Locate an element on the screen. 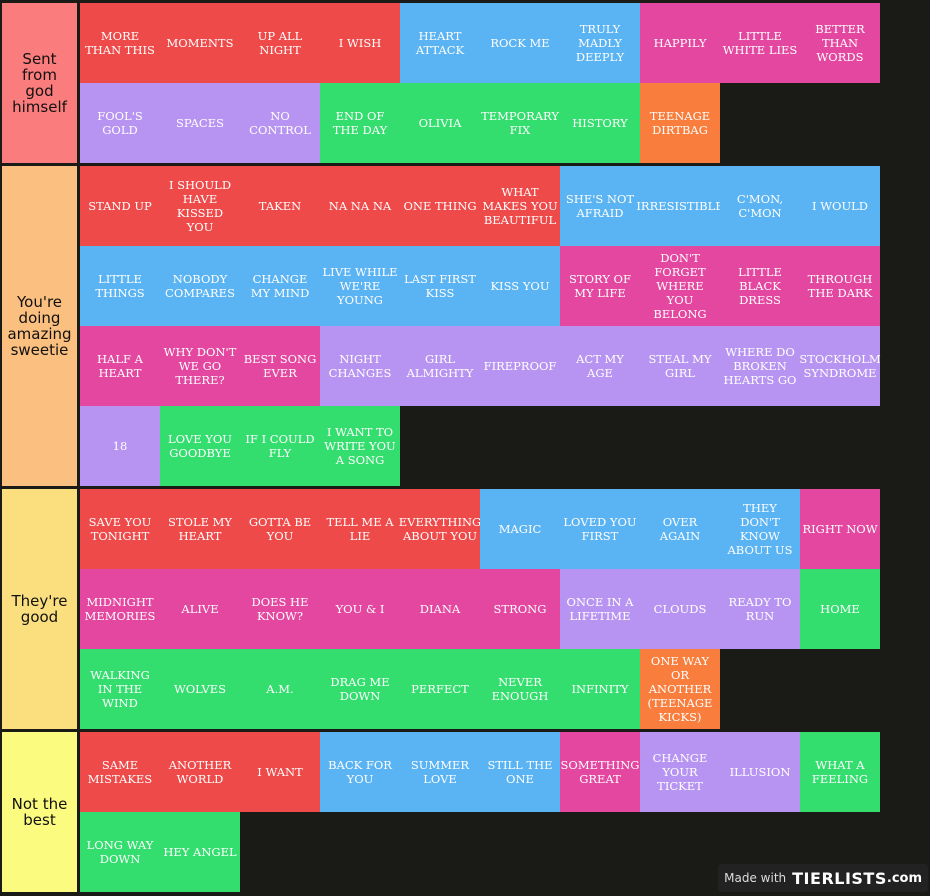 Image resolution: width=930 pixels, height=896 pixels. song-tile: ACT MY AGE is located at coordinates (600, 366).